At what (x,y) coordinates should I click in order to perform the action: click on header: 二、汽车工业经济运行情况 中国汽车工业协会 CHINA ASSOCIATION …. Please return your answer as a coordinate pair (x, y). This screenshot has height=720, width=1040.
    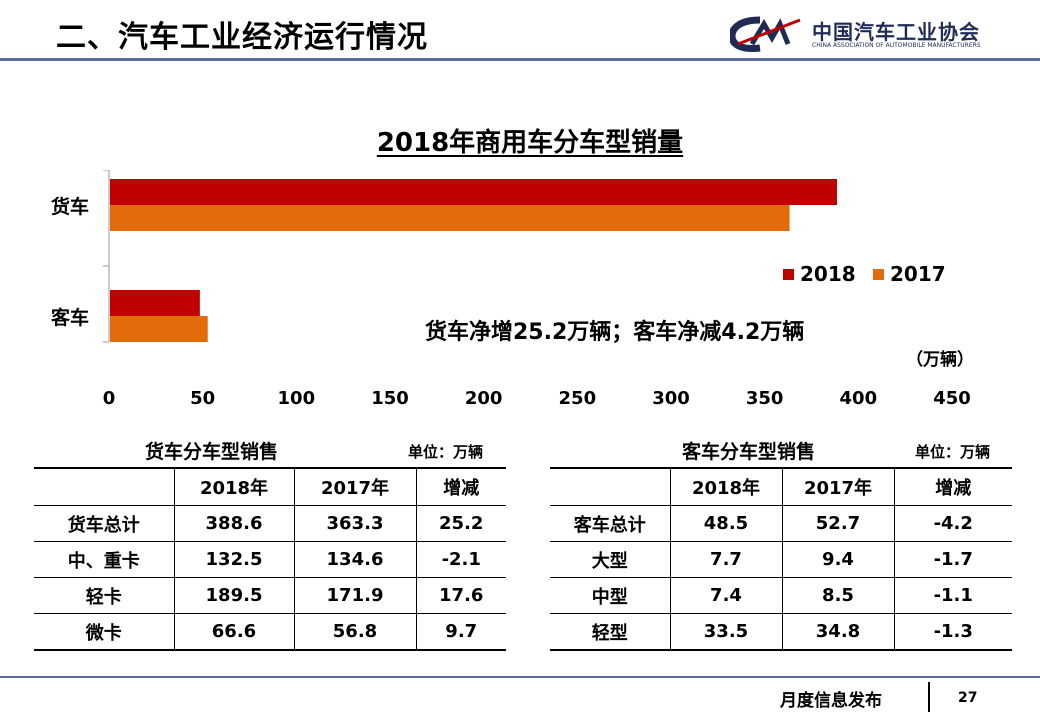
    Looking at the image, I should click on (520, 31).